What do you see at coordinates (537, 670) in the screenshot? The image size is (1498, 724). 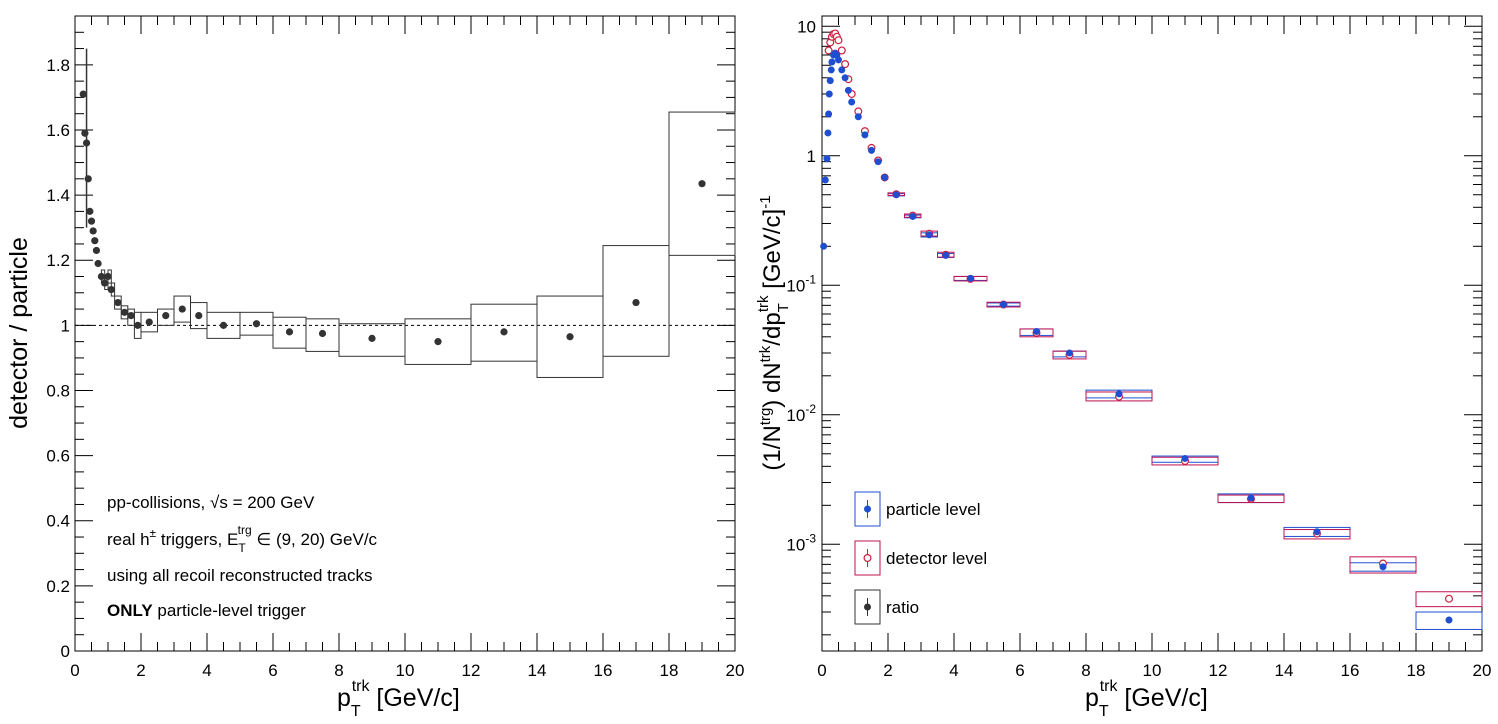 I see `x-tick-label: 14` at bounding box center [537, 670].